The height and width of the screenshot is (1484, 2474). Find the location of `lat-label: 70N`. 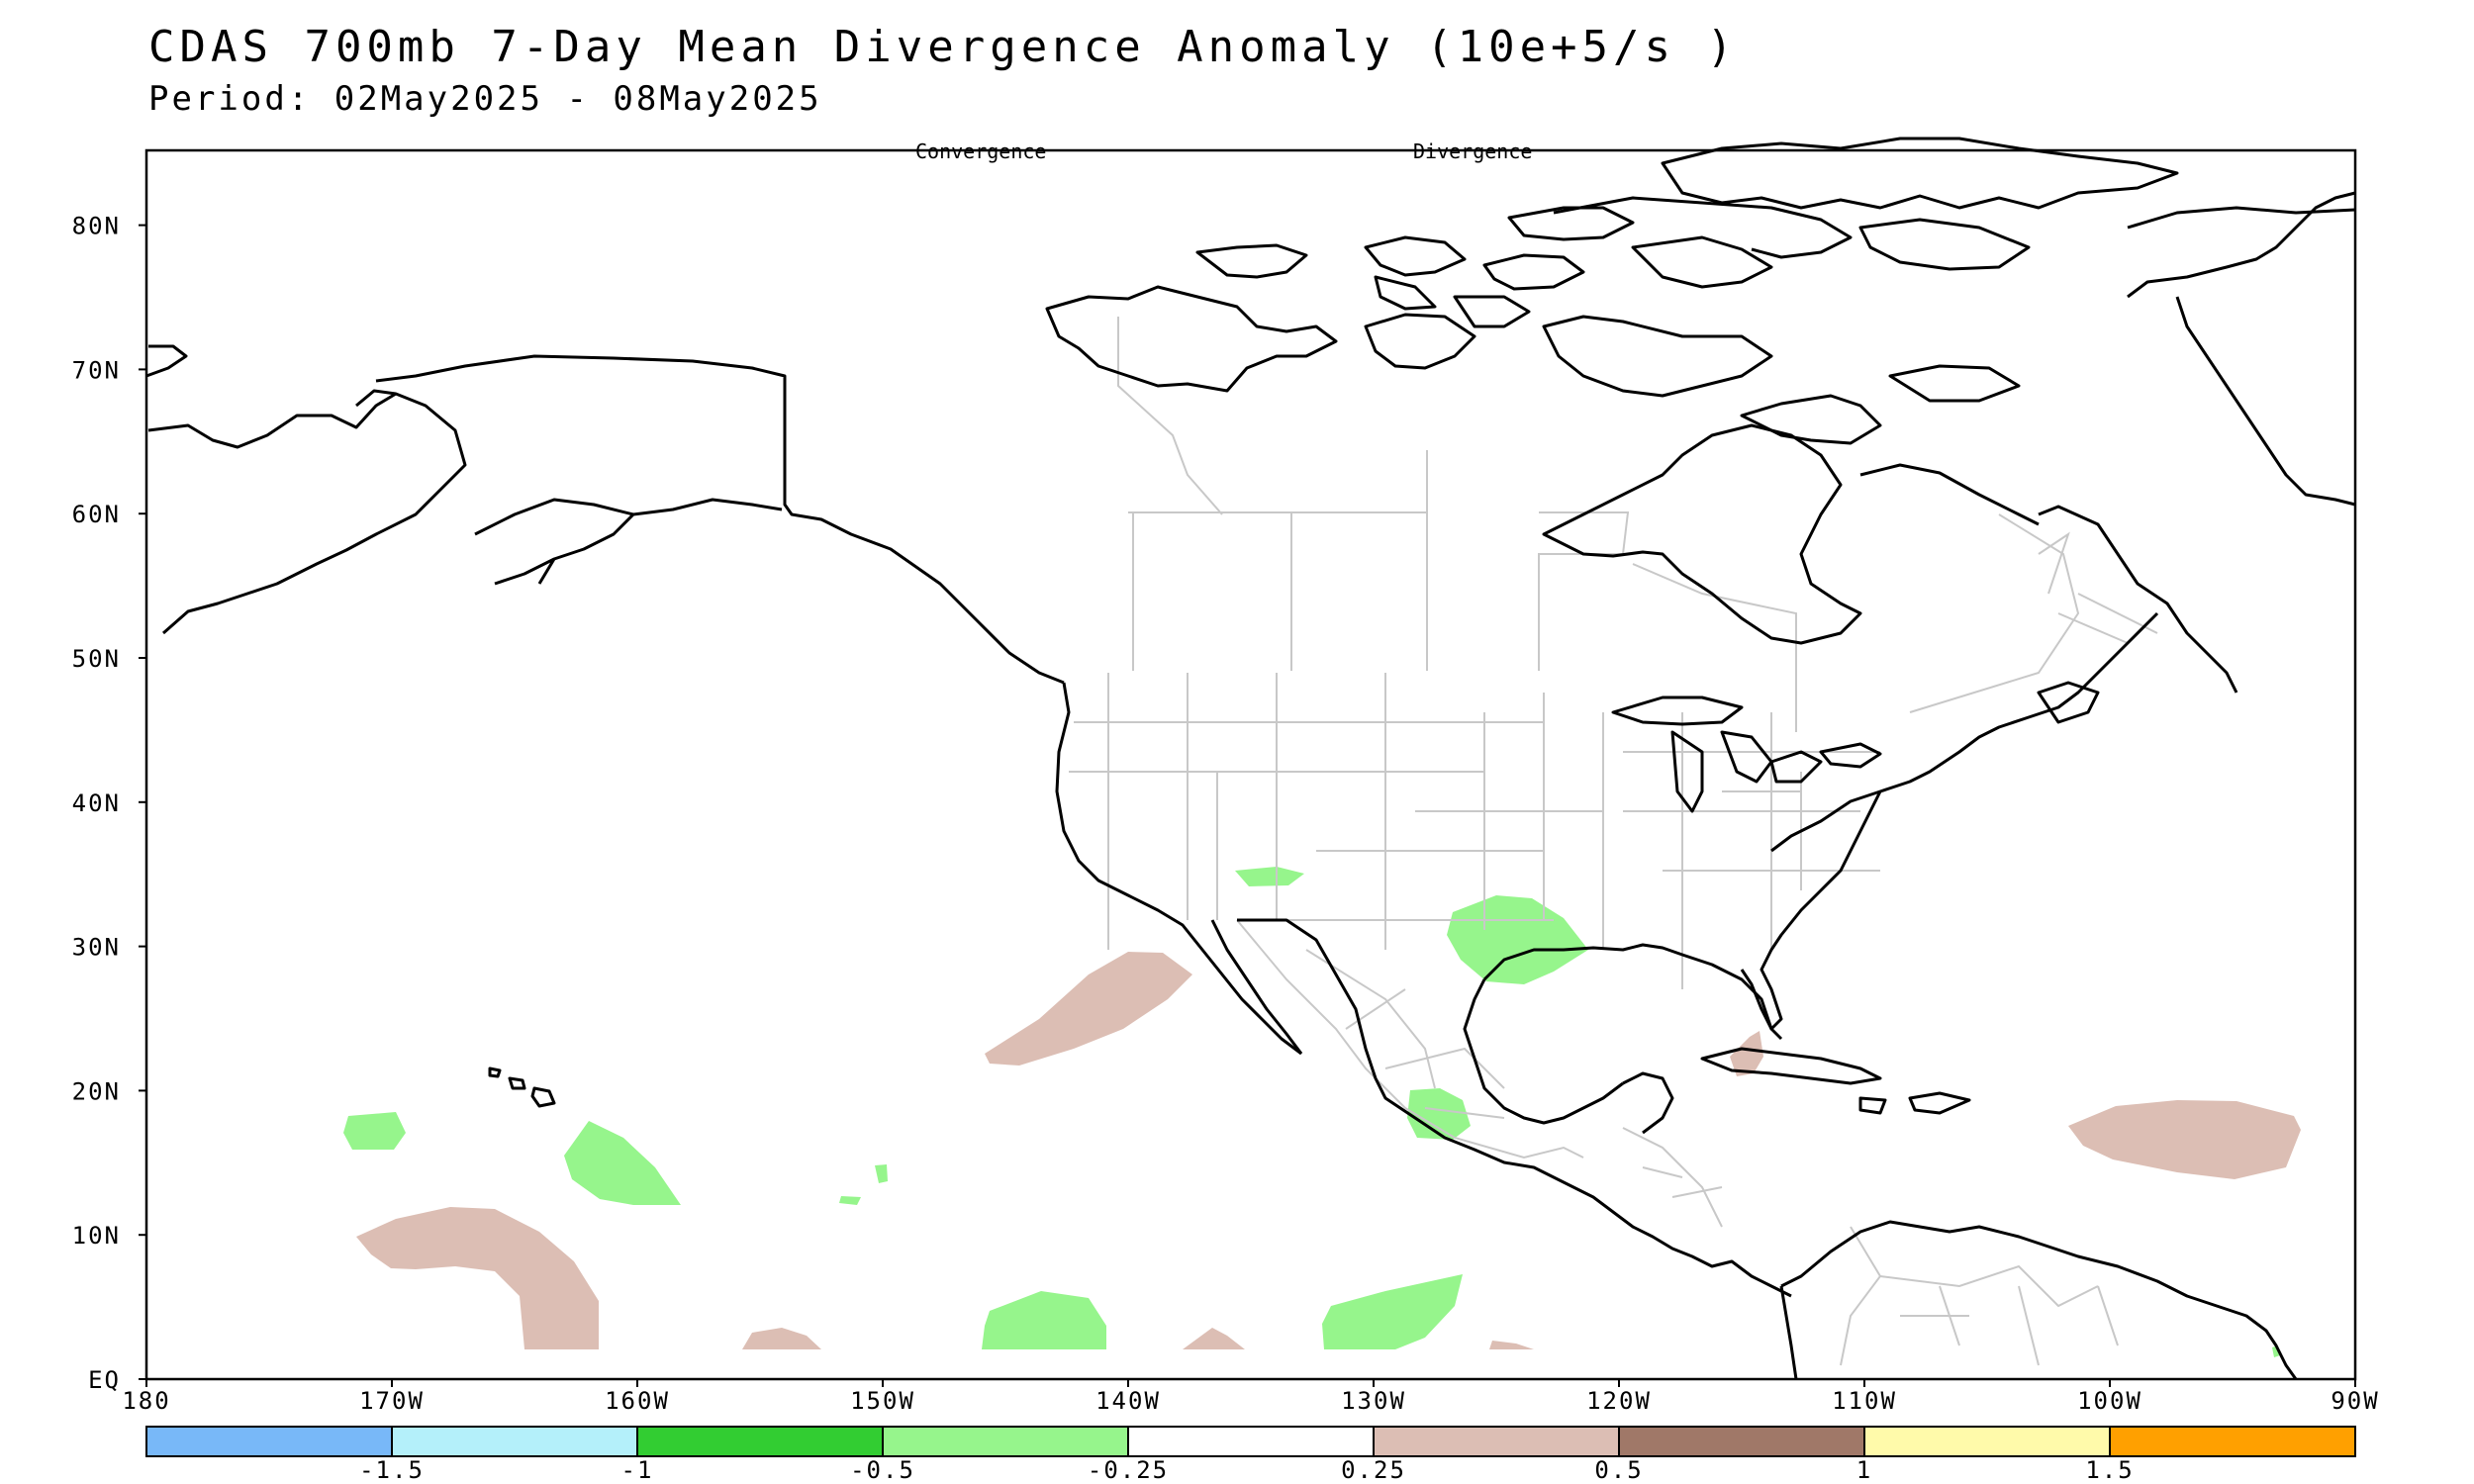

lat-label: 70N is located at coordinates (97, 370).